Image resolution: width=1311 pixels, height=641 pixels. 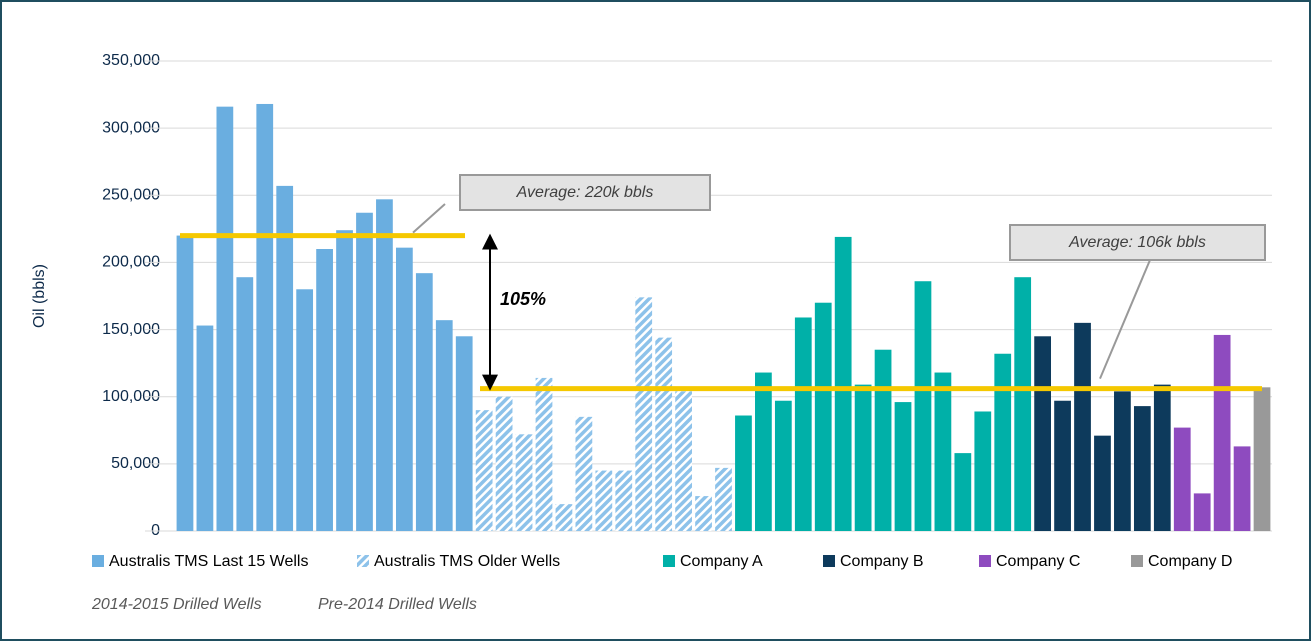 I want to click on y-tick-label: 300,000, so click(x=131, y=127).